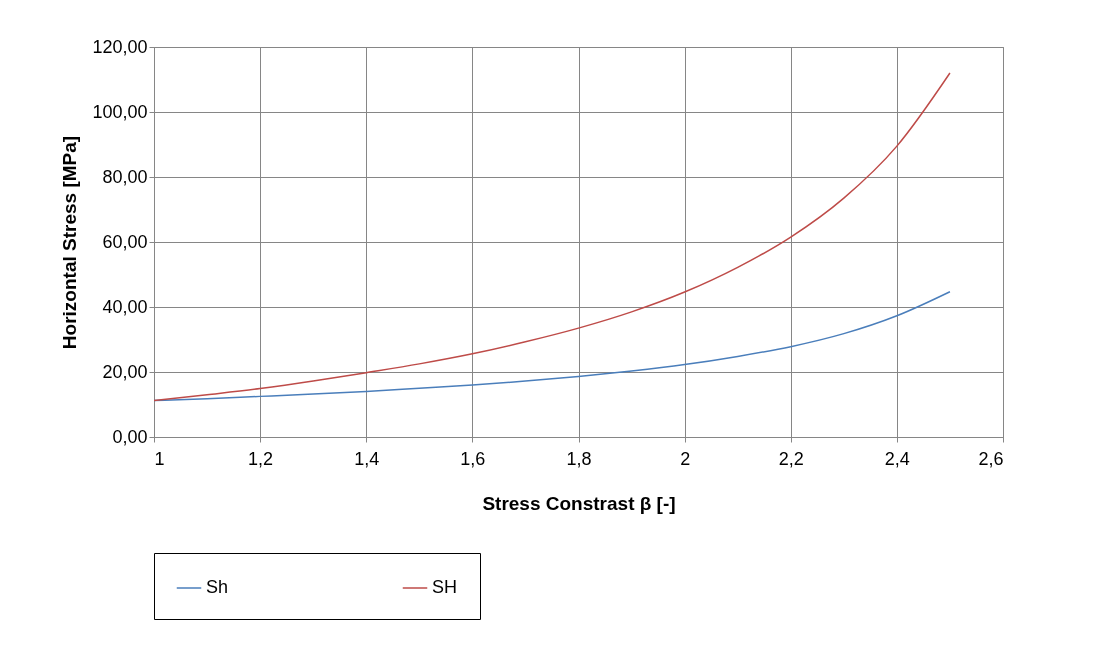 Image resolution: width=1093 pixels, height=646 pixels. What do you see at coordinates (445, 587) in the screenshot?
I see `legend-label: SH` at bounding box center [445, 587].